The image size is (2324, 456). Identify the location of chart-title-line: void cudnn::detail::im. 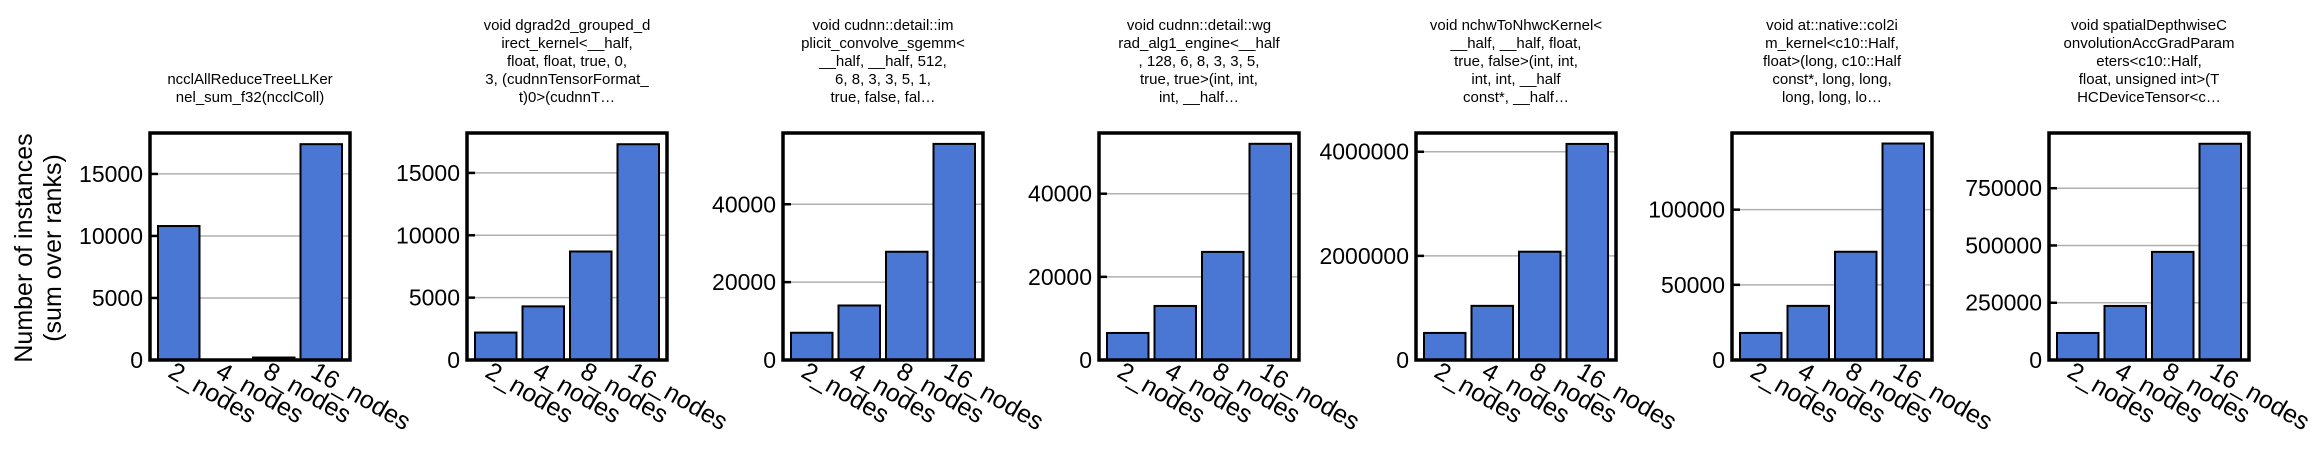
(883, 25).